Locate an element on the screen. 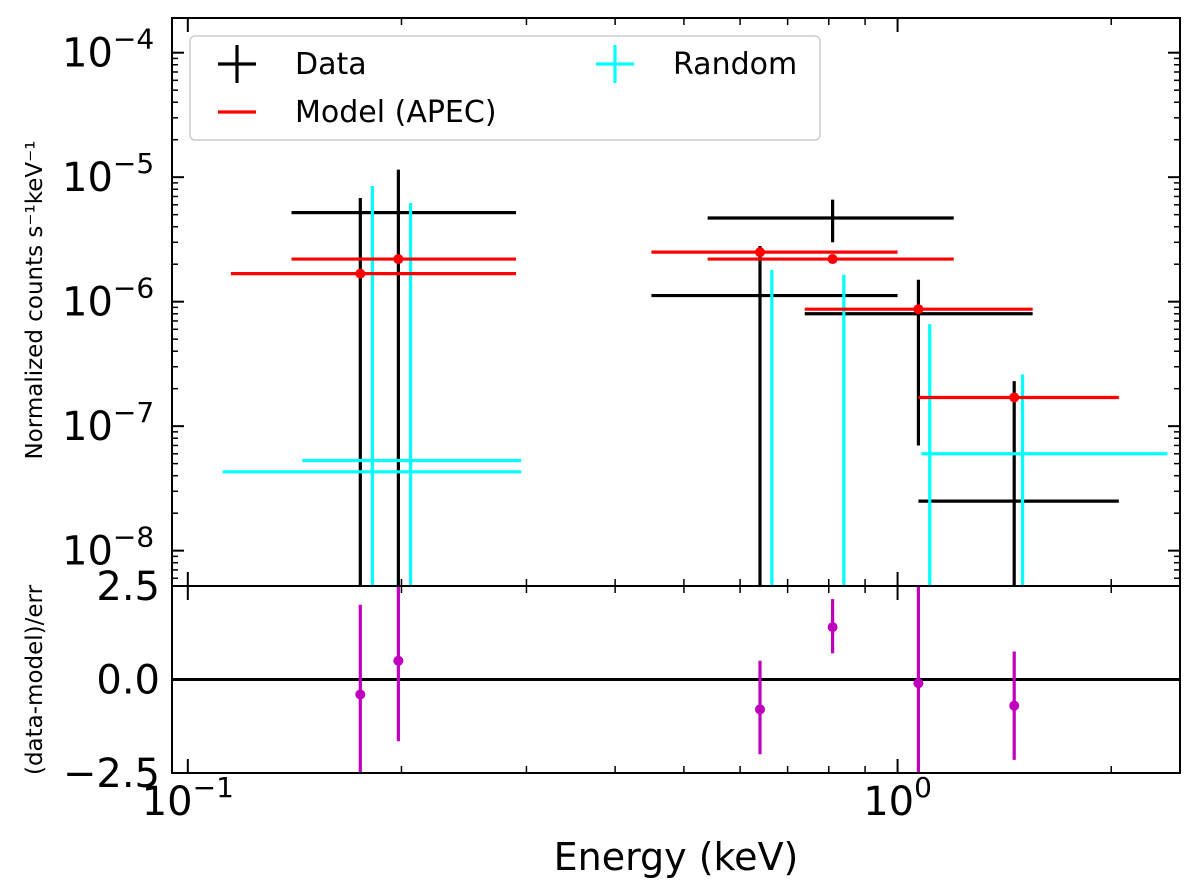 The height and width of the screenshot is (884, 1200). spectrum-y-axis-label: Normalized counts s⁻¹keV⁻¹ is located at coordinates (35, 299).